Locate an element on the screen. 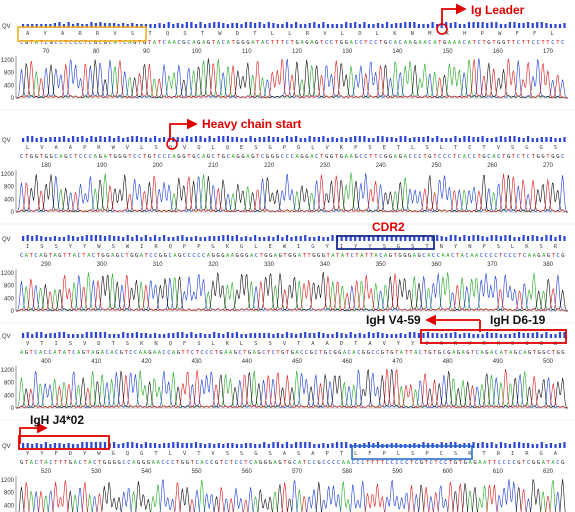 The height and width of the screenshot is (512, 575). position-tick-label: 90 is located at coordinates (146, 52).